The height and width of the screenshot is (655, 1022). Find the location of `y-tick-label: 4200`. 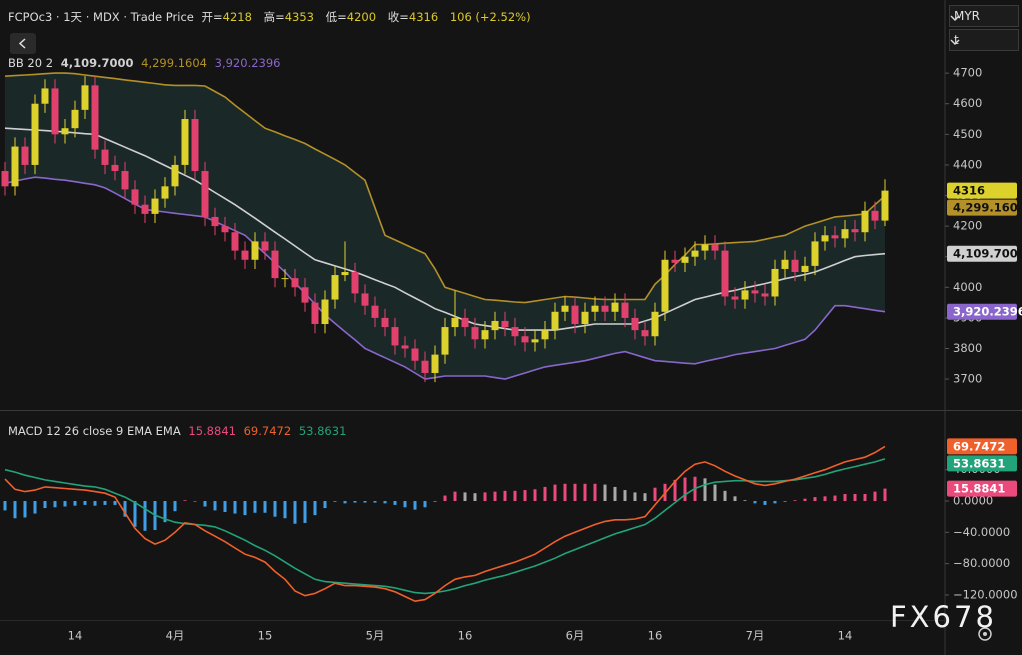

y-tick-label: 4200 is located at coordinates (967, 226).